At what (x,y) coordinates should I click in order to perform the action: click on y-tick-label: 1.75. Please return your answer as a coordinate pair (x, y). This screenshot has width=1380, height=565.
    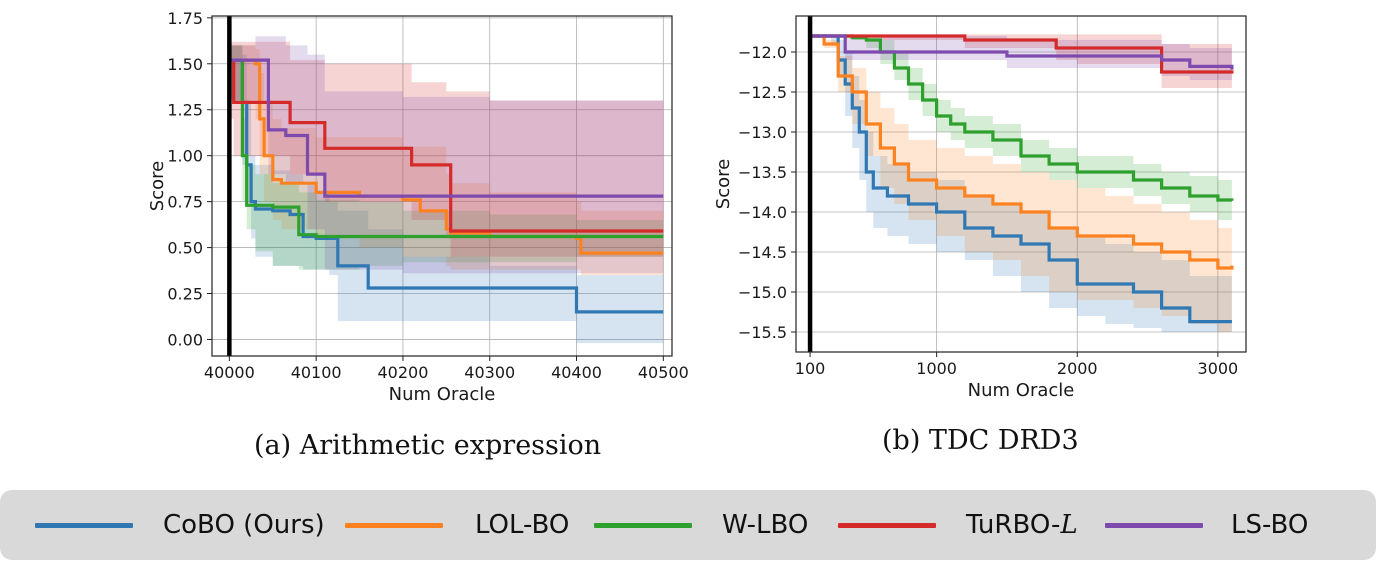
    Looking at the image, I should click on (185, 18).